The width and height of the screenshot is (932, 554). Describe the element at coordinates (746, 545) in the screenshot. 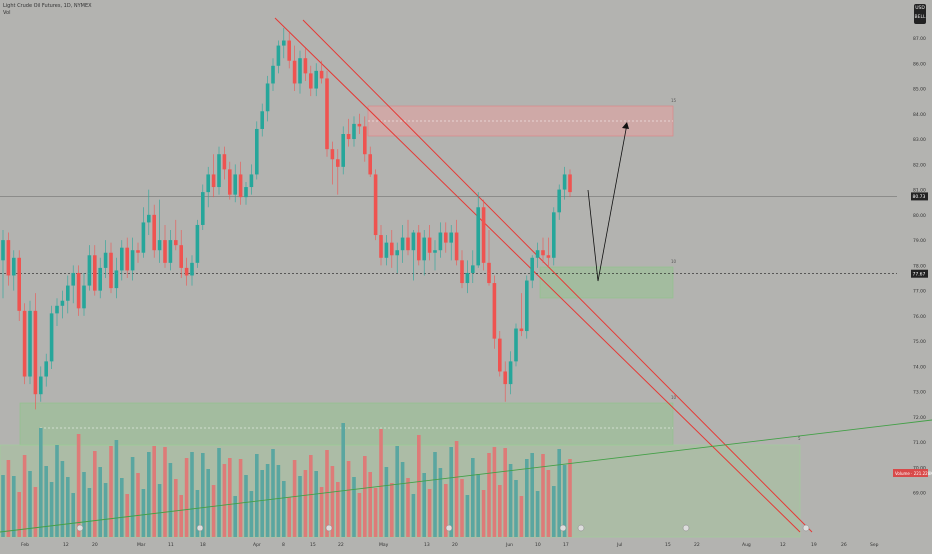

I see `x-tick-label: Aug` at that location.